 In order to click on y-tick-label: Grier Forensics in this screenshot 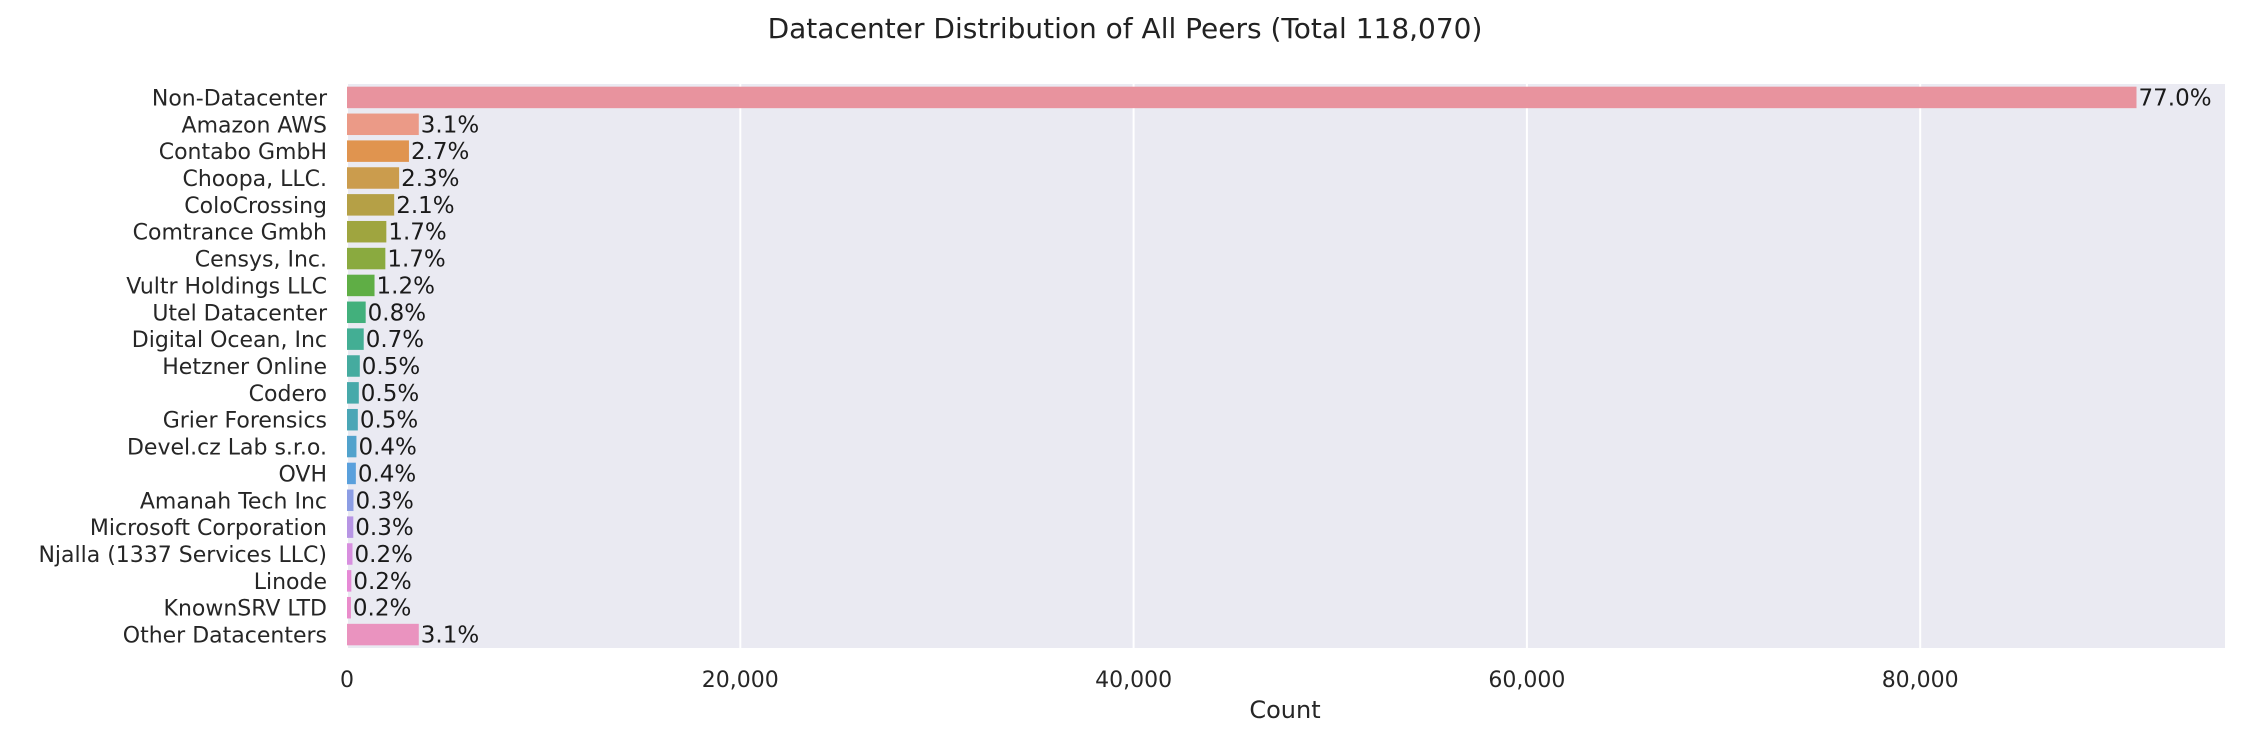, I will do `click(245, 421)`.